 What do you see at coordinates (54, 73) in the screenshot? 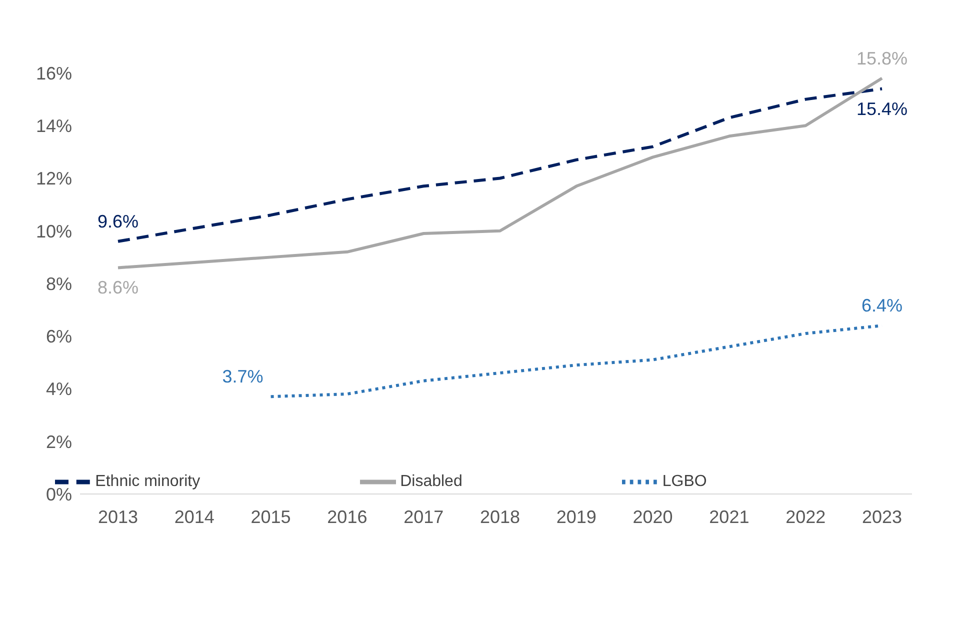
I see `y-tick-label: 16%` at bounding box center [54, 73].